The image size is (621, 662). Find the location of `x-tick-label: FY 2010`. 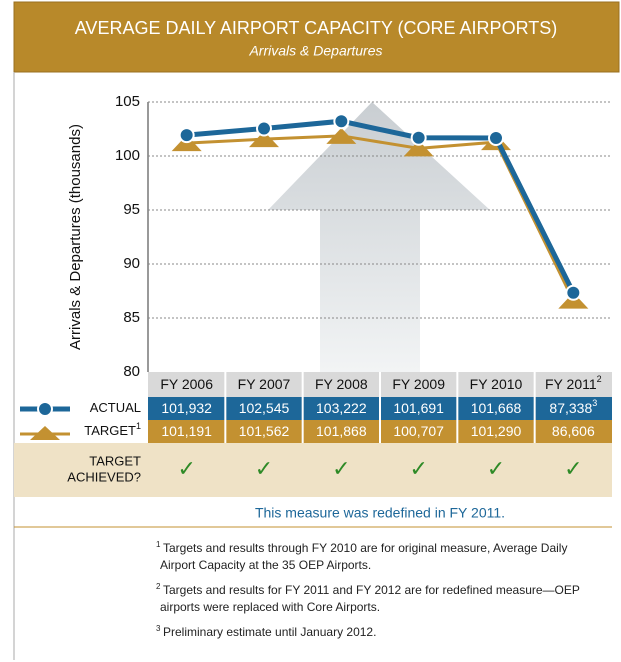

x-tick-label: FY 2010 is located at coordinates (496, 384).